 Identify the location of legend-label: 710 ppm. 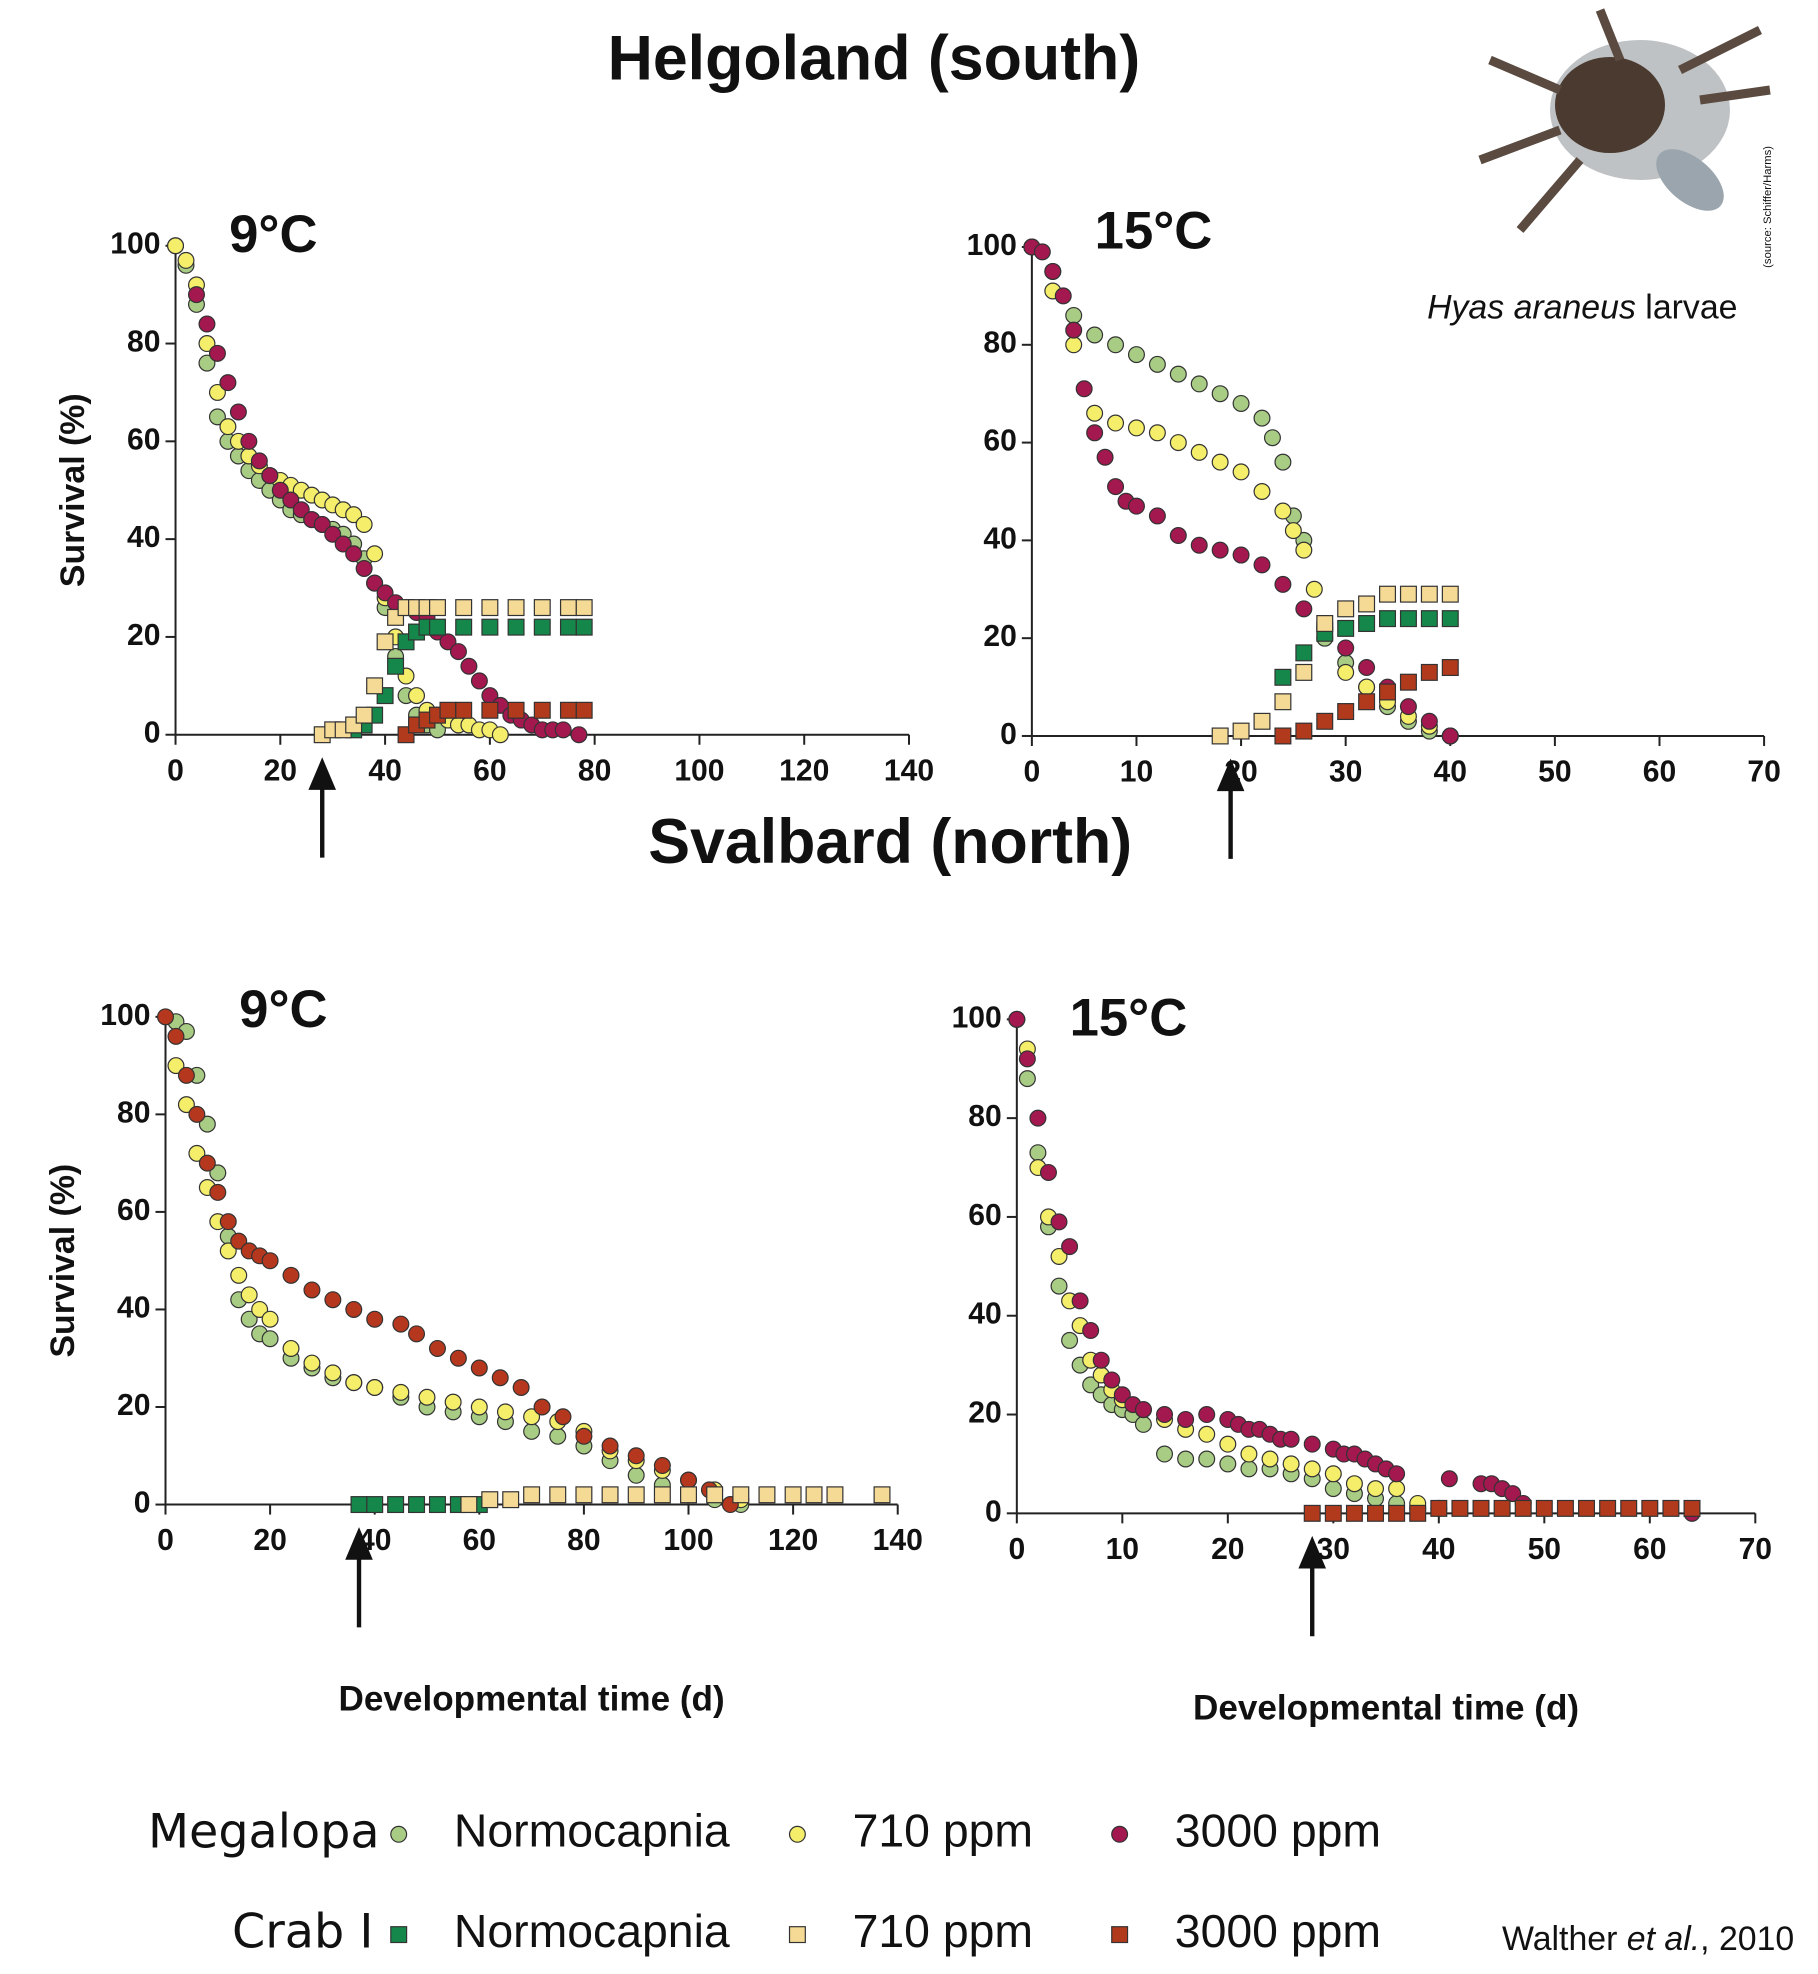
(943, 1831).